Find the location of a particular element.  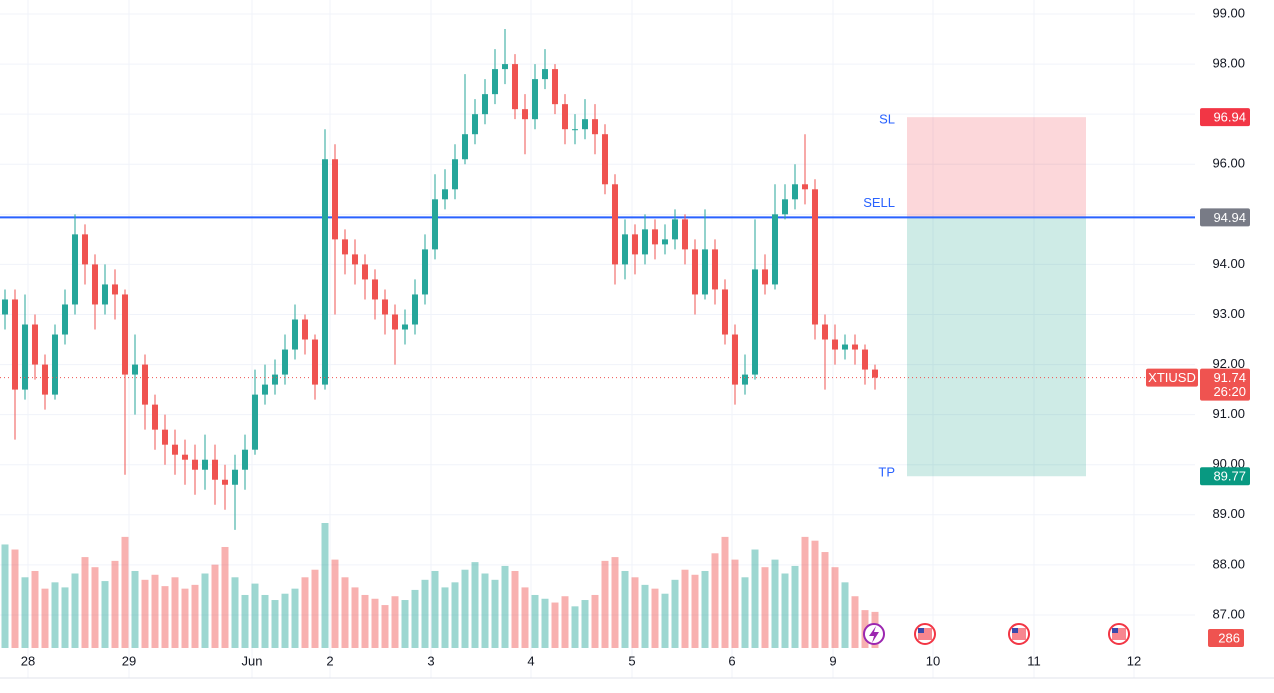

y-tick-label: 96.00 is located at coordinates (1228, 163).